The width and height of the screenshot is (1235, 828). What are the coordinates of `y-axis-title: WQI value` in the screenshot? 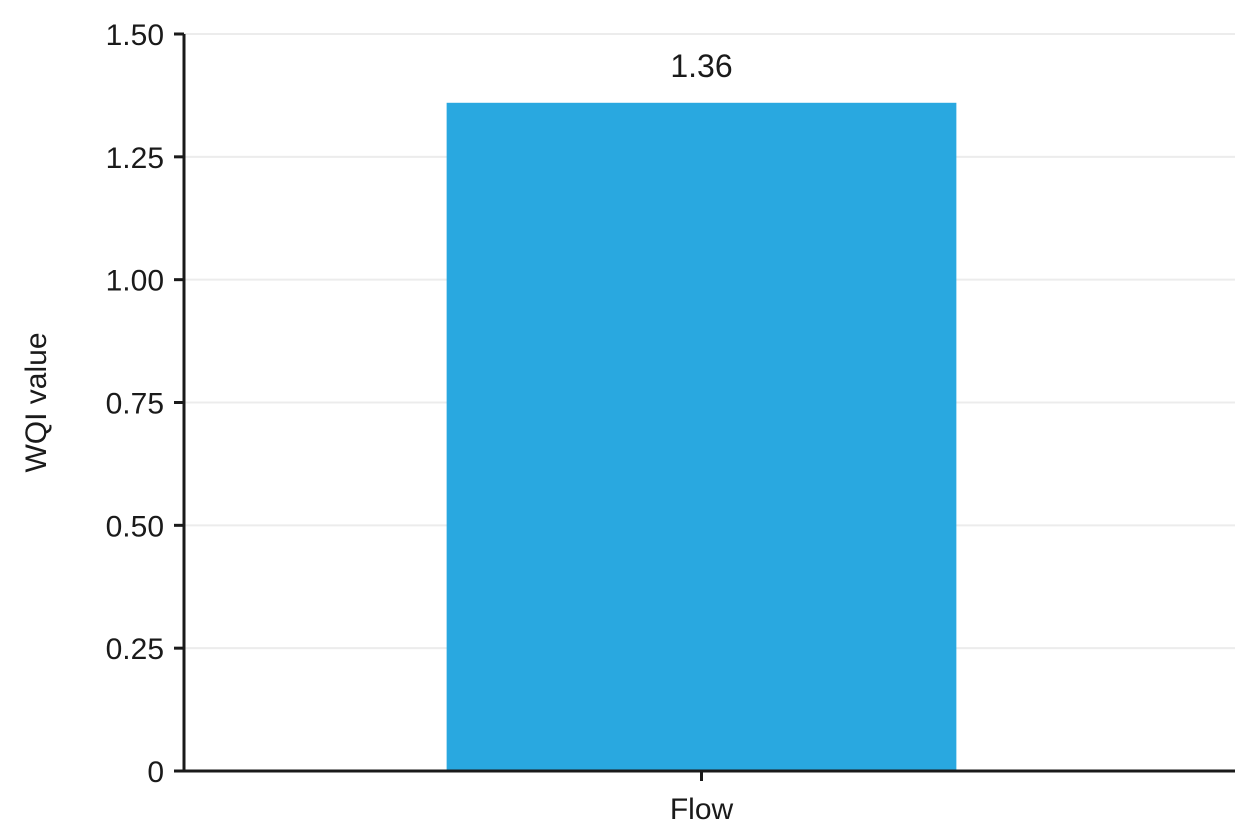 It's located at (36, 402).